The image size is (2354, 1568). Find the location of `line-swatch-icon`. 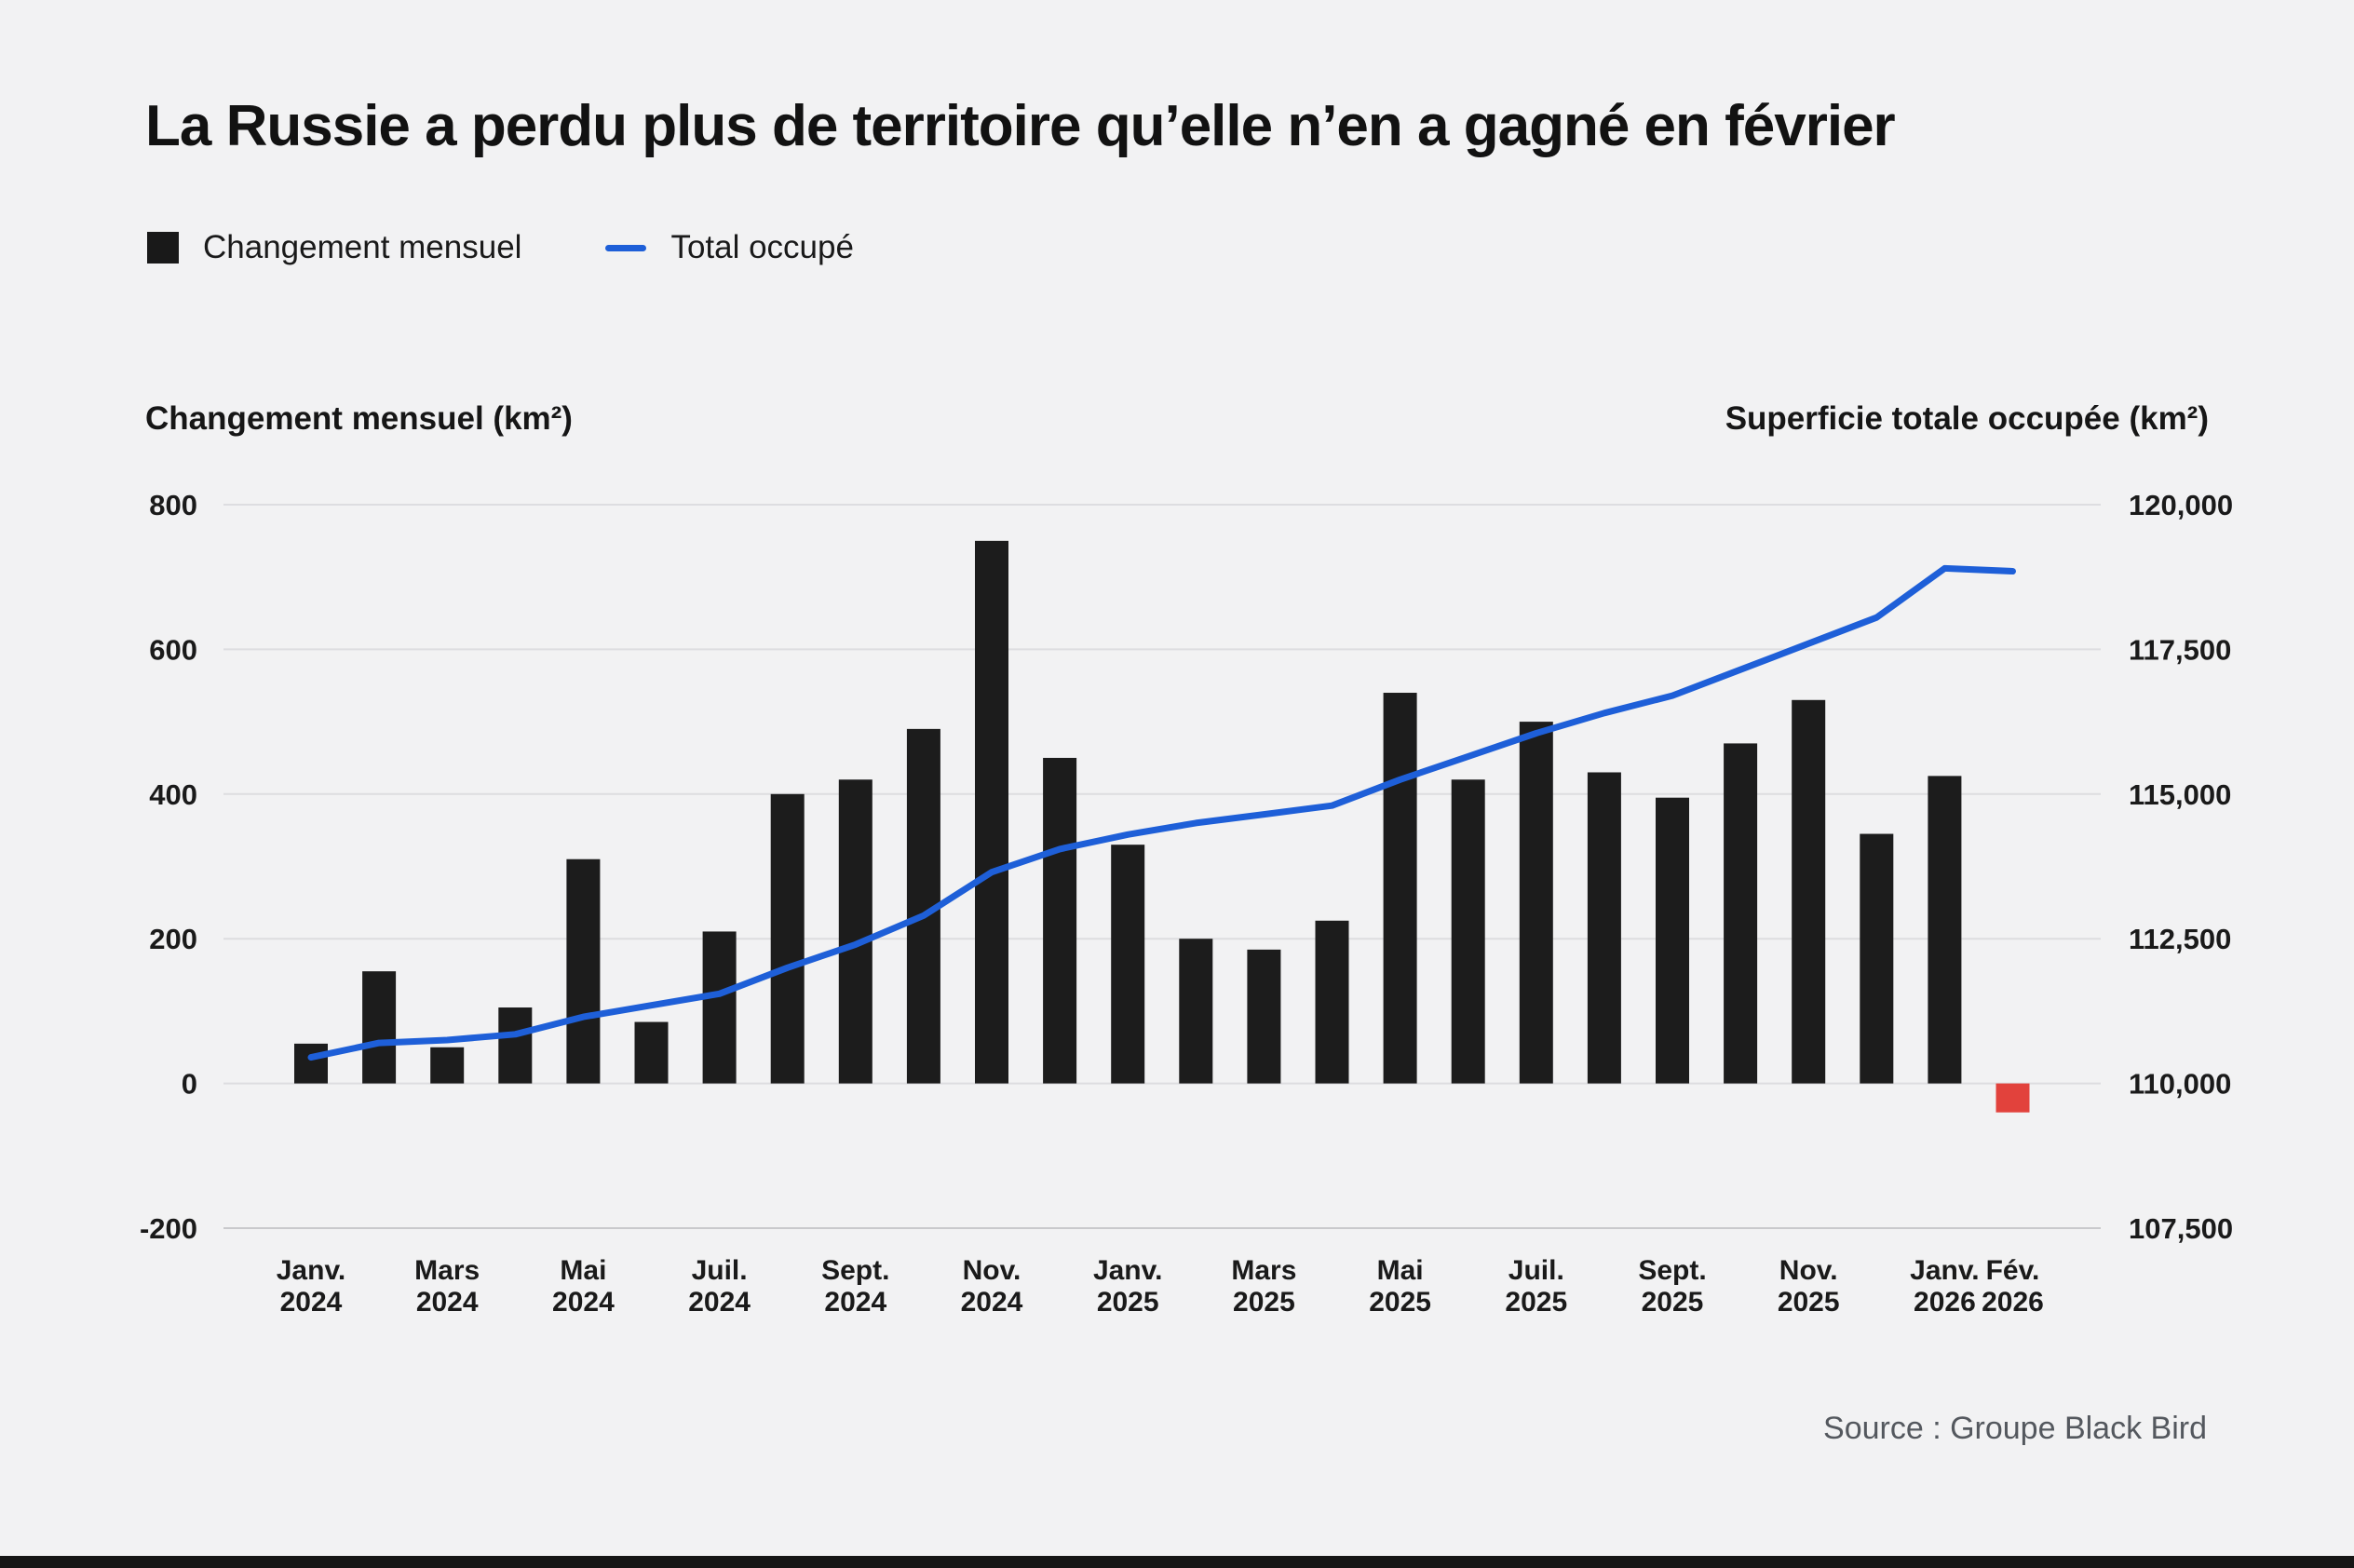

line-swatch-icon is located at coordinates (626, 248).